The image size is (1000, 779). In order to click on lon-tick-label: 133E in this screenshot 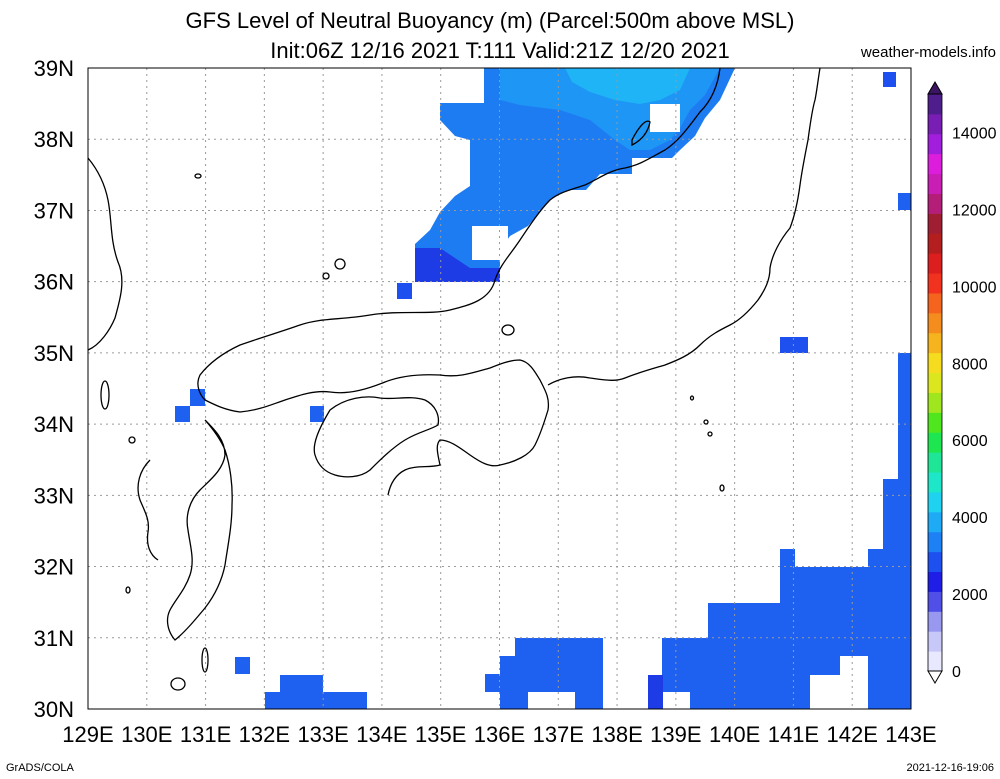, I will do `click(322, 734)`.